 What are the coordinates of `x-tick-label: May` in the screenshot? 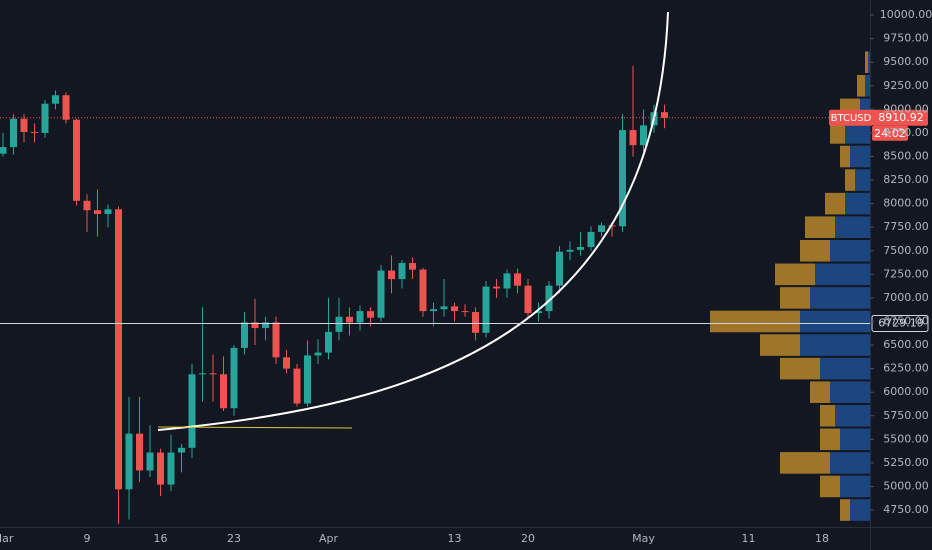 It's located at (643, 538).